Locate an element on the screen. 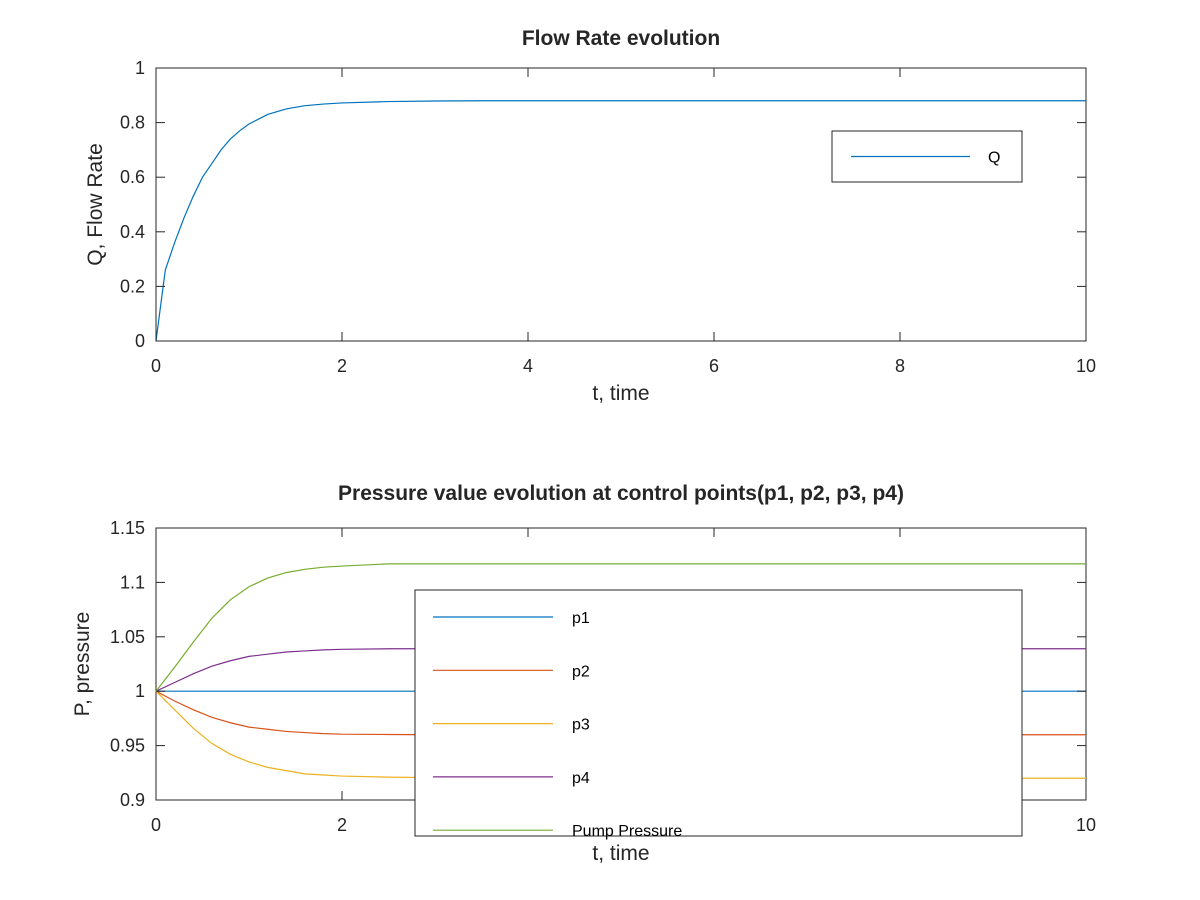 The width and height of the screenshot is (1200, 900). y-axis-label: P, pressure is located at coordinates (82, 664).